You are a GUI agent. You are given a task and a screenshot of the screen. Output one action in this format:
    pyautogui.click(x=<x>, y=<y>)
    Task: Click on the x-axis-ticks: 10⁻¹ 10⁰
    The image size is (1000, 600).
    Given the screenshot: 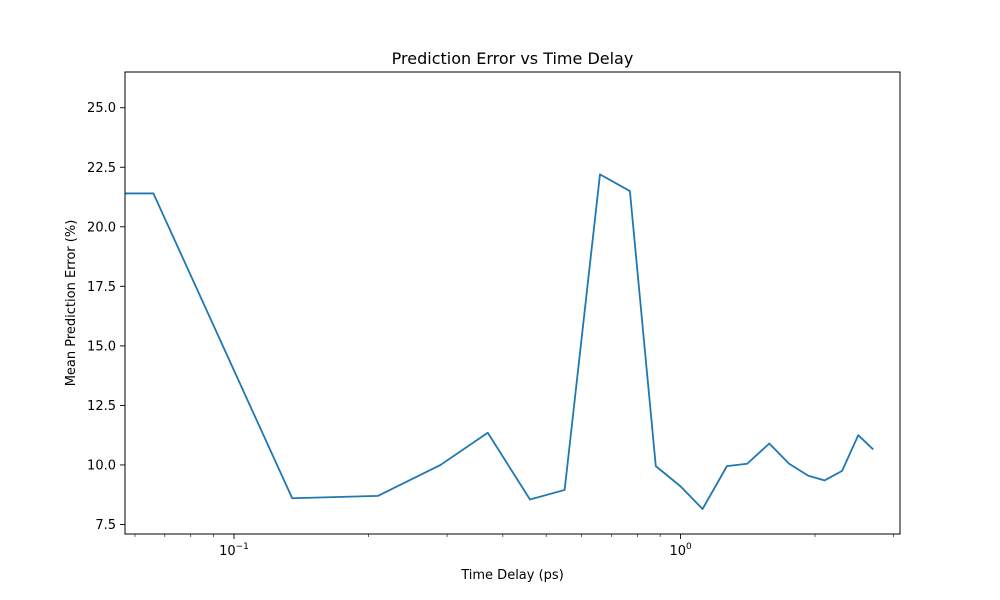 What is the action you would take?
    pyautogui.click(x=514, y=546)
    